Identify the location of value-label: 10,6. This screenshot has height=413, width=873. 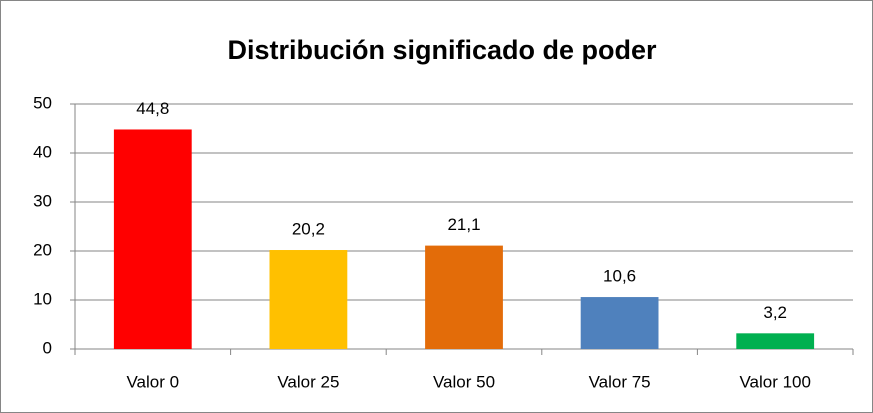
(619, 276).